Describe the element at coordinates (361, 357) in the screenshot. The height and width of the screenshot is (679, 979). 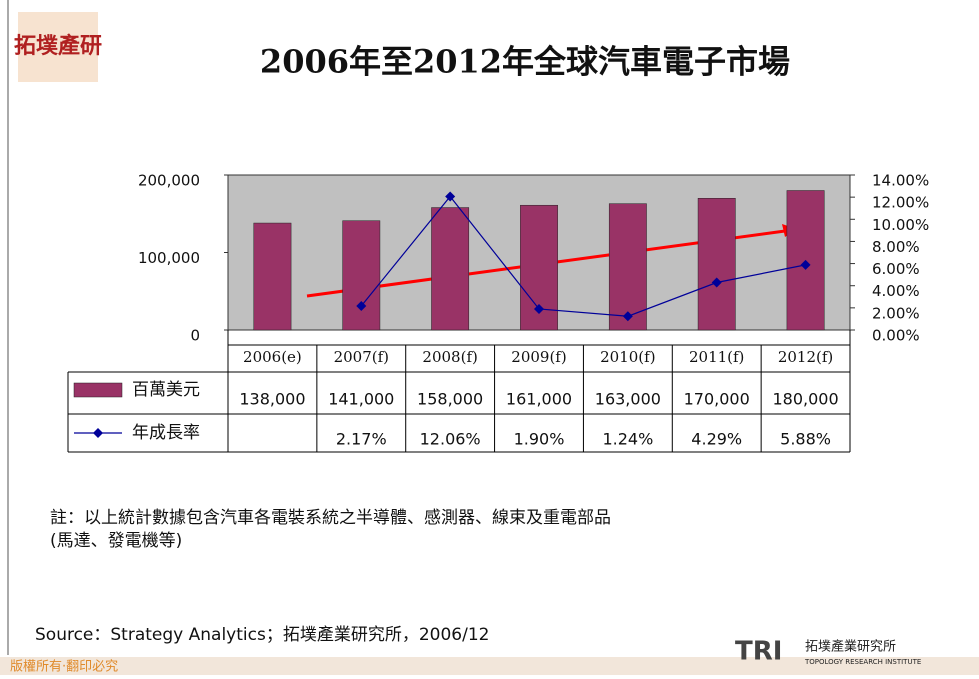
I see `x-tick-label: 2007(f)` at that location.